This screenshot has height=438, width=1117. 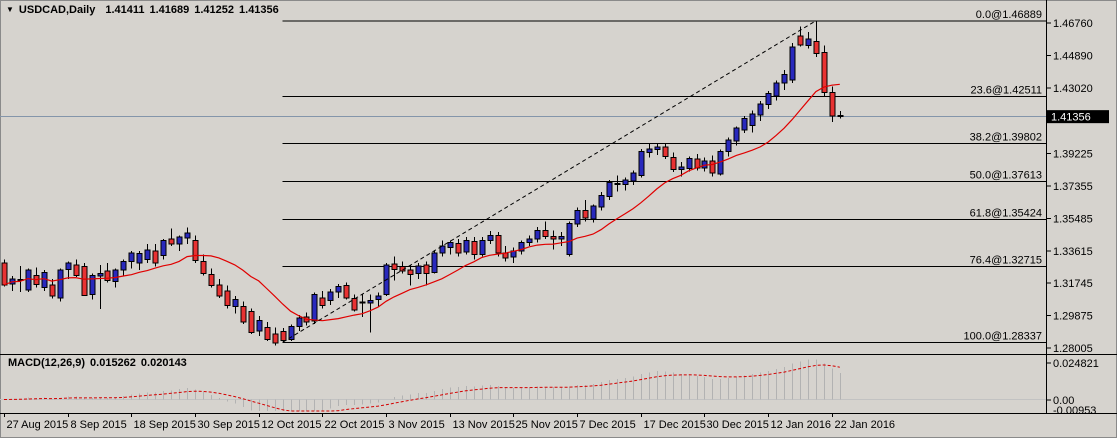 What do you see at coordinates (292, 425) in the screenshot?
I see `time-tick-label: 12 Oct 2015` at bounding box center [292, 425].